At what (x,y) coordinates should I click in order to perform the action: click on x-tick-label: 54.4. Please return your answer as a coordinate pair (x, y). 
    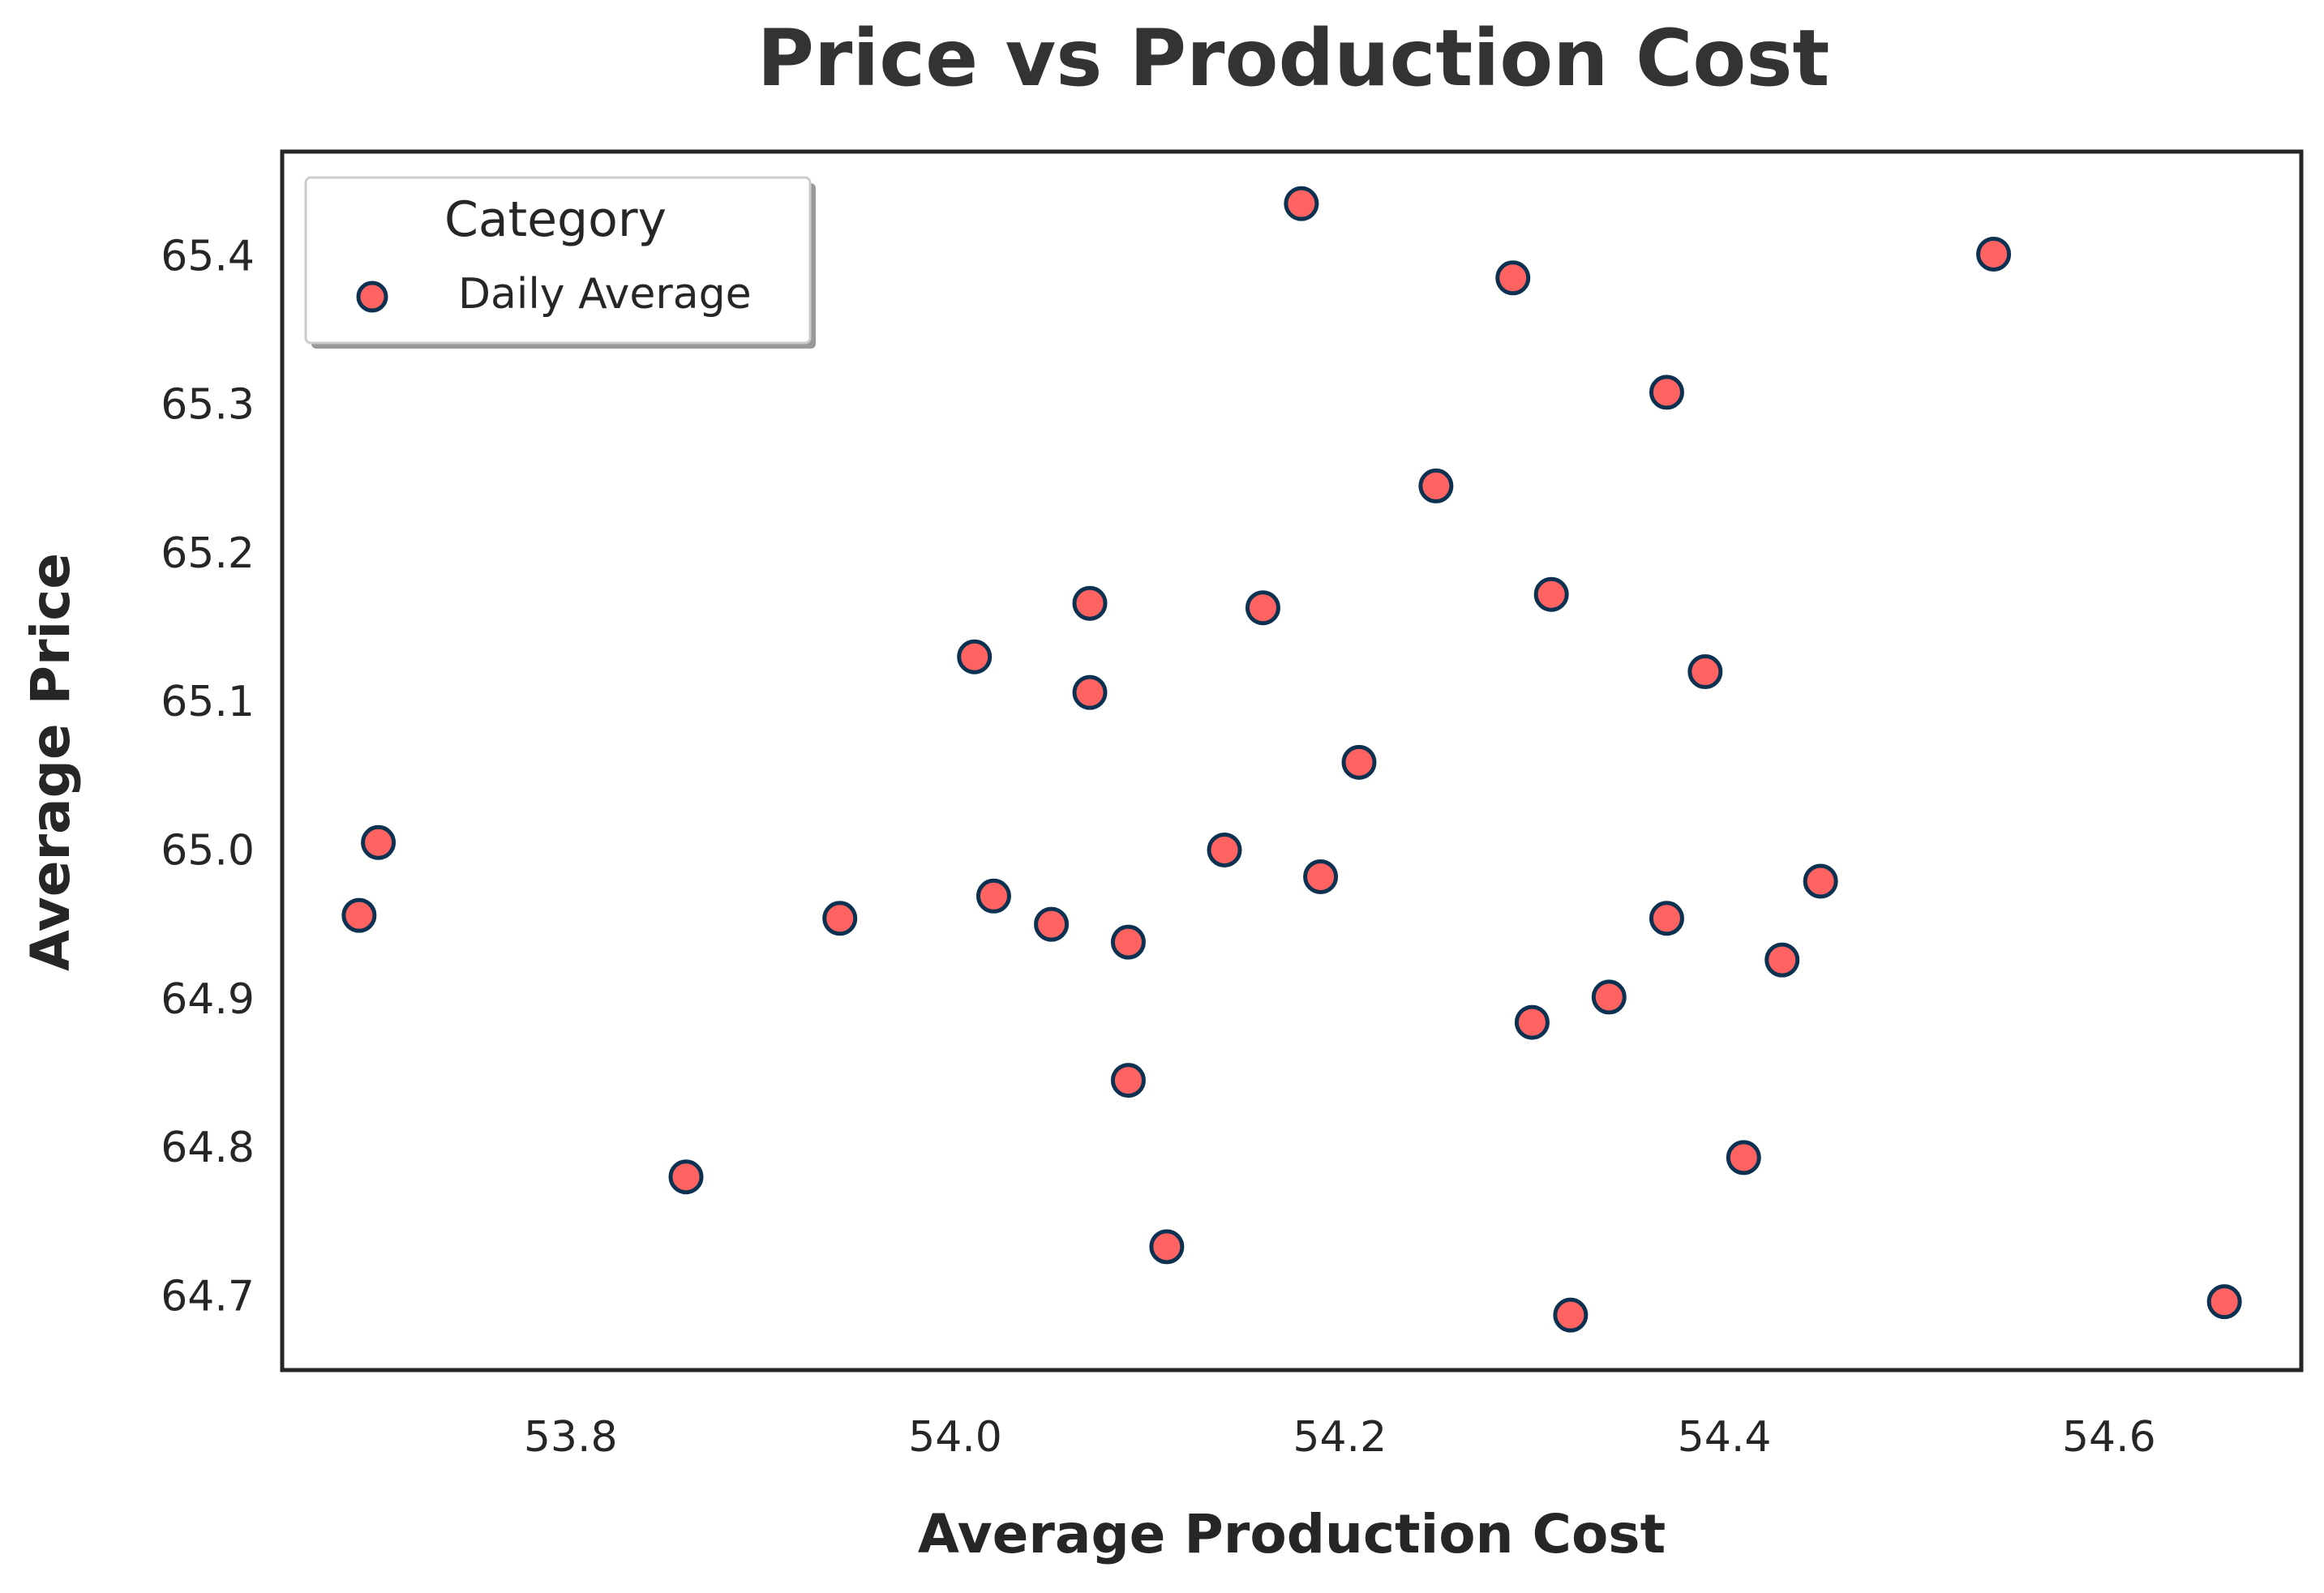
    Looking at the image, I should click on (1725, 1437).